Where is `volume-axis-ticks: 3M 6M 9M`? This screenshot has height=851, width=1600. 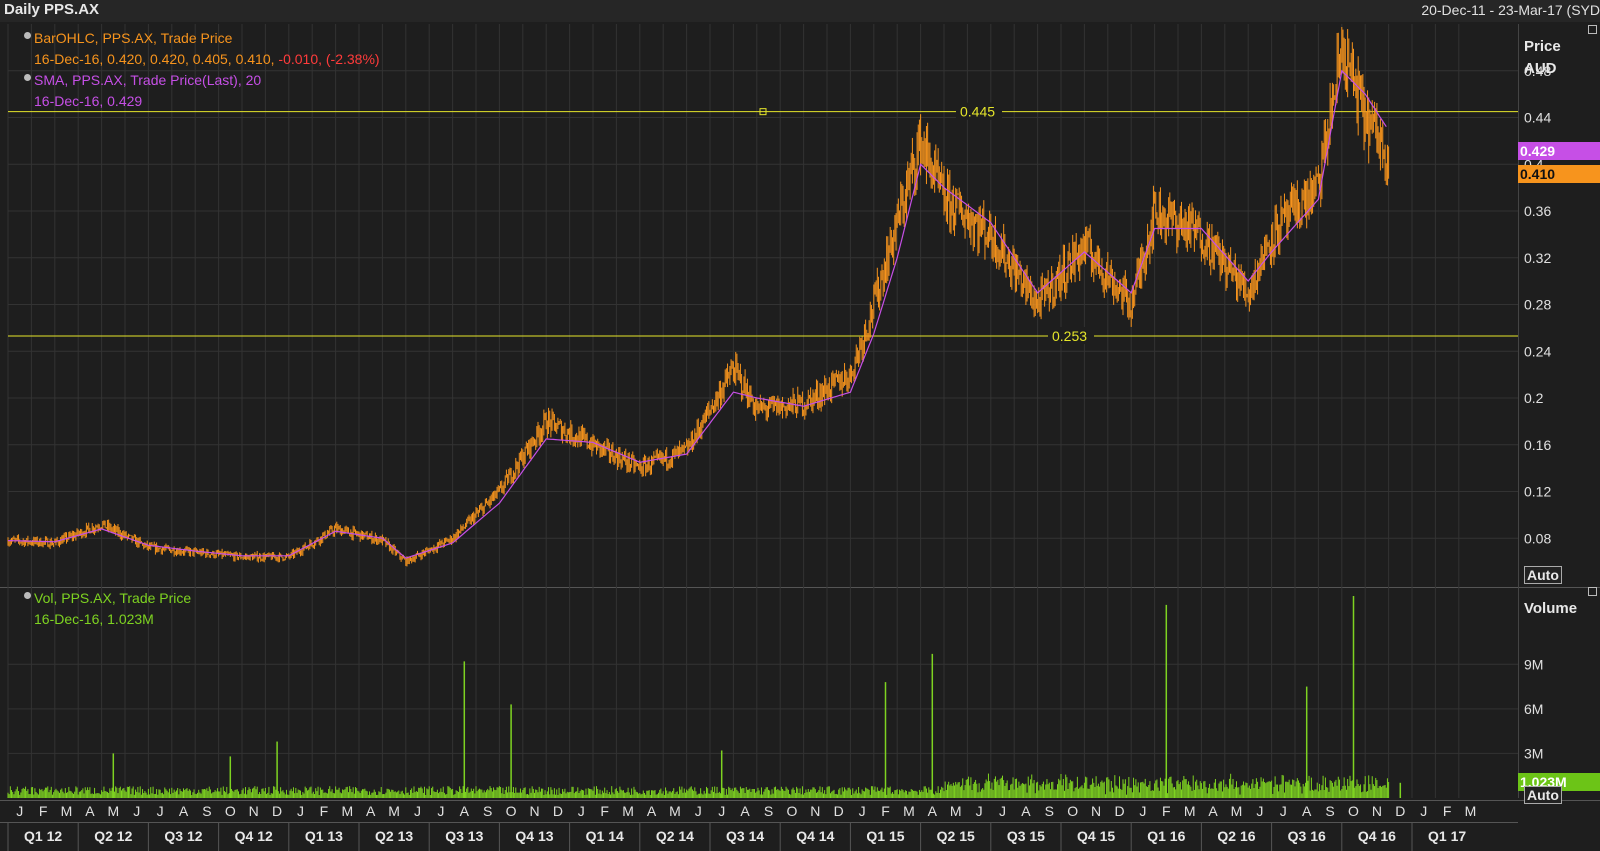
volume-axis-ticks: 3M 6M 9M is located at coordinates (1533, 708).